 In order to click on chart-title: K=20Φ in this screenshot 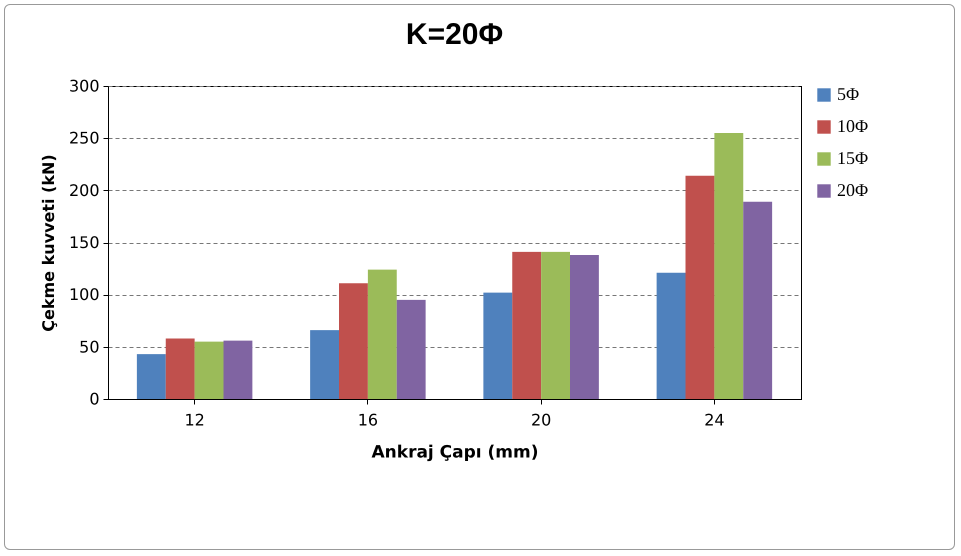, I will do `click(455, 34)`.